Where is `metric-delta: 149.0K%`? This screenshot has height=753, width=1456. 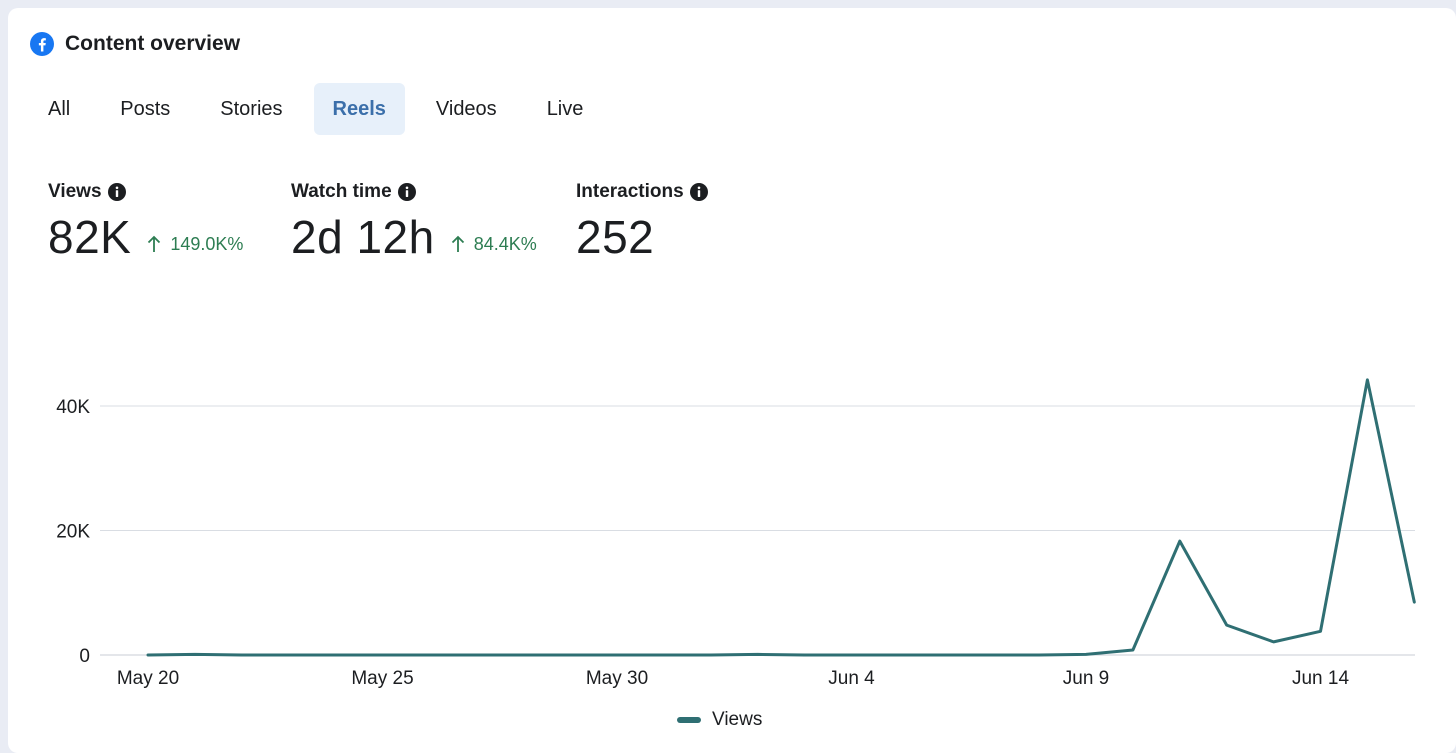
metric-delta: 149.0K% is located at coordinates (195, 244).